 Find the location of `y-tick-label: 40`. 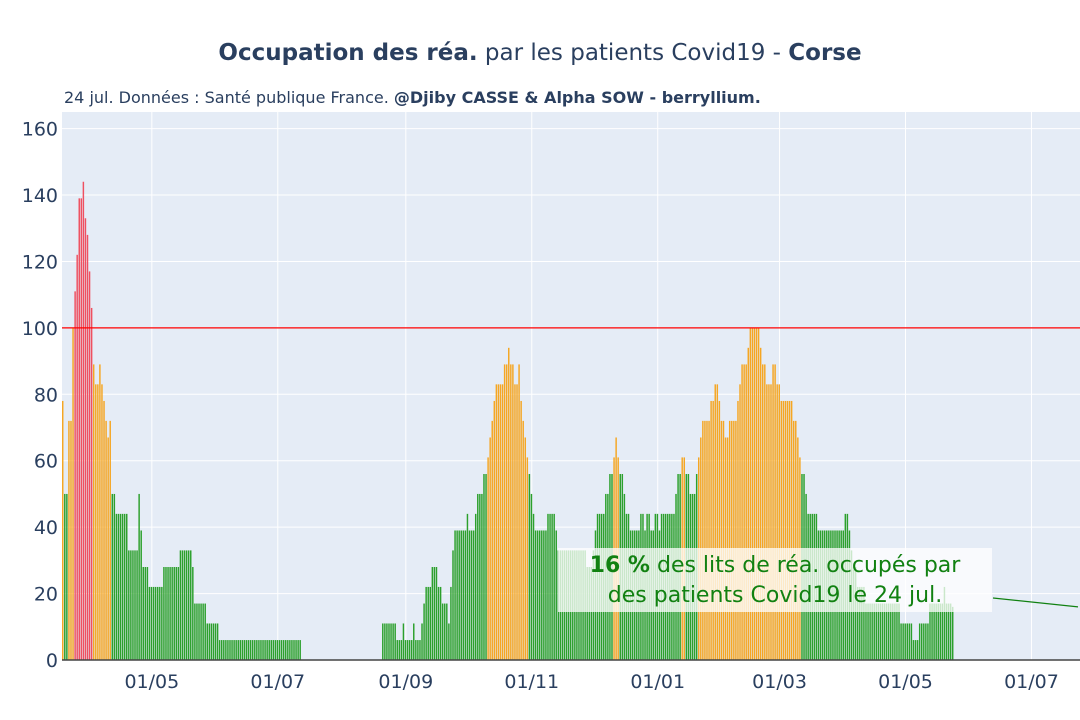

y-tick-label: 40 is located at coordinates (46, 528).